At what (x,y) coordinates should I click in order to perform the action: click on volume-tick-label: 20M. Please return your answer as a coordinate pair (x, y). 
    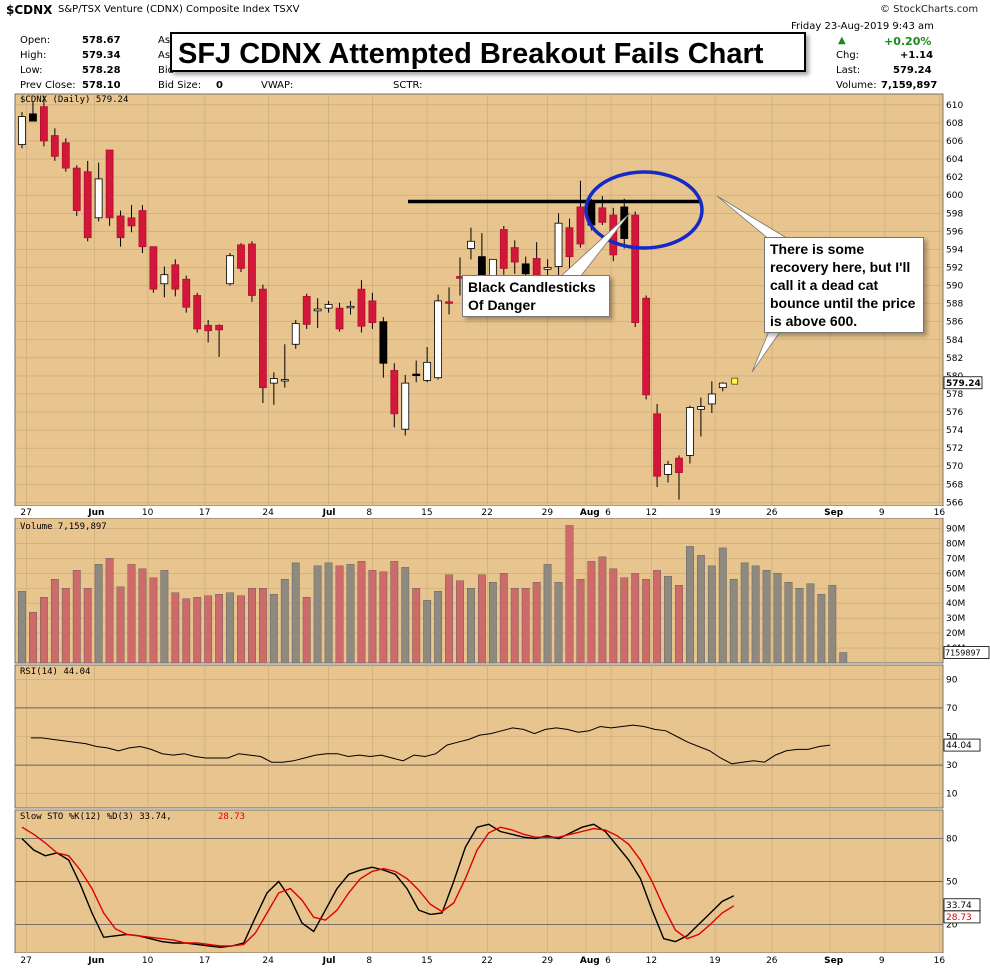
    Looking at the image, I should click on (955, 634).